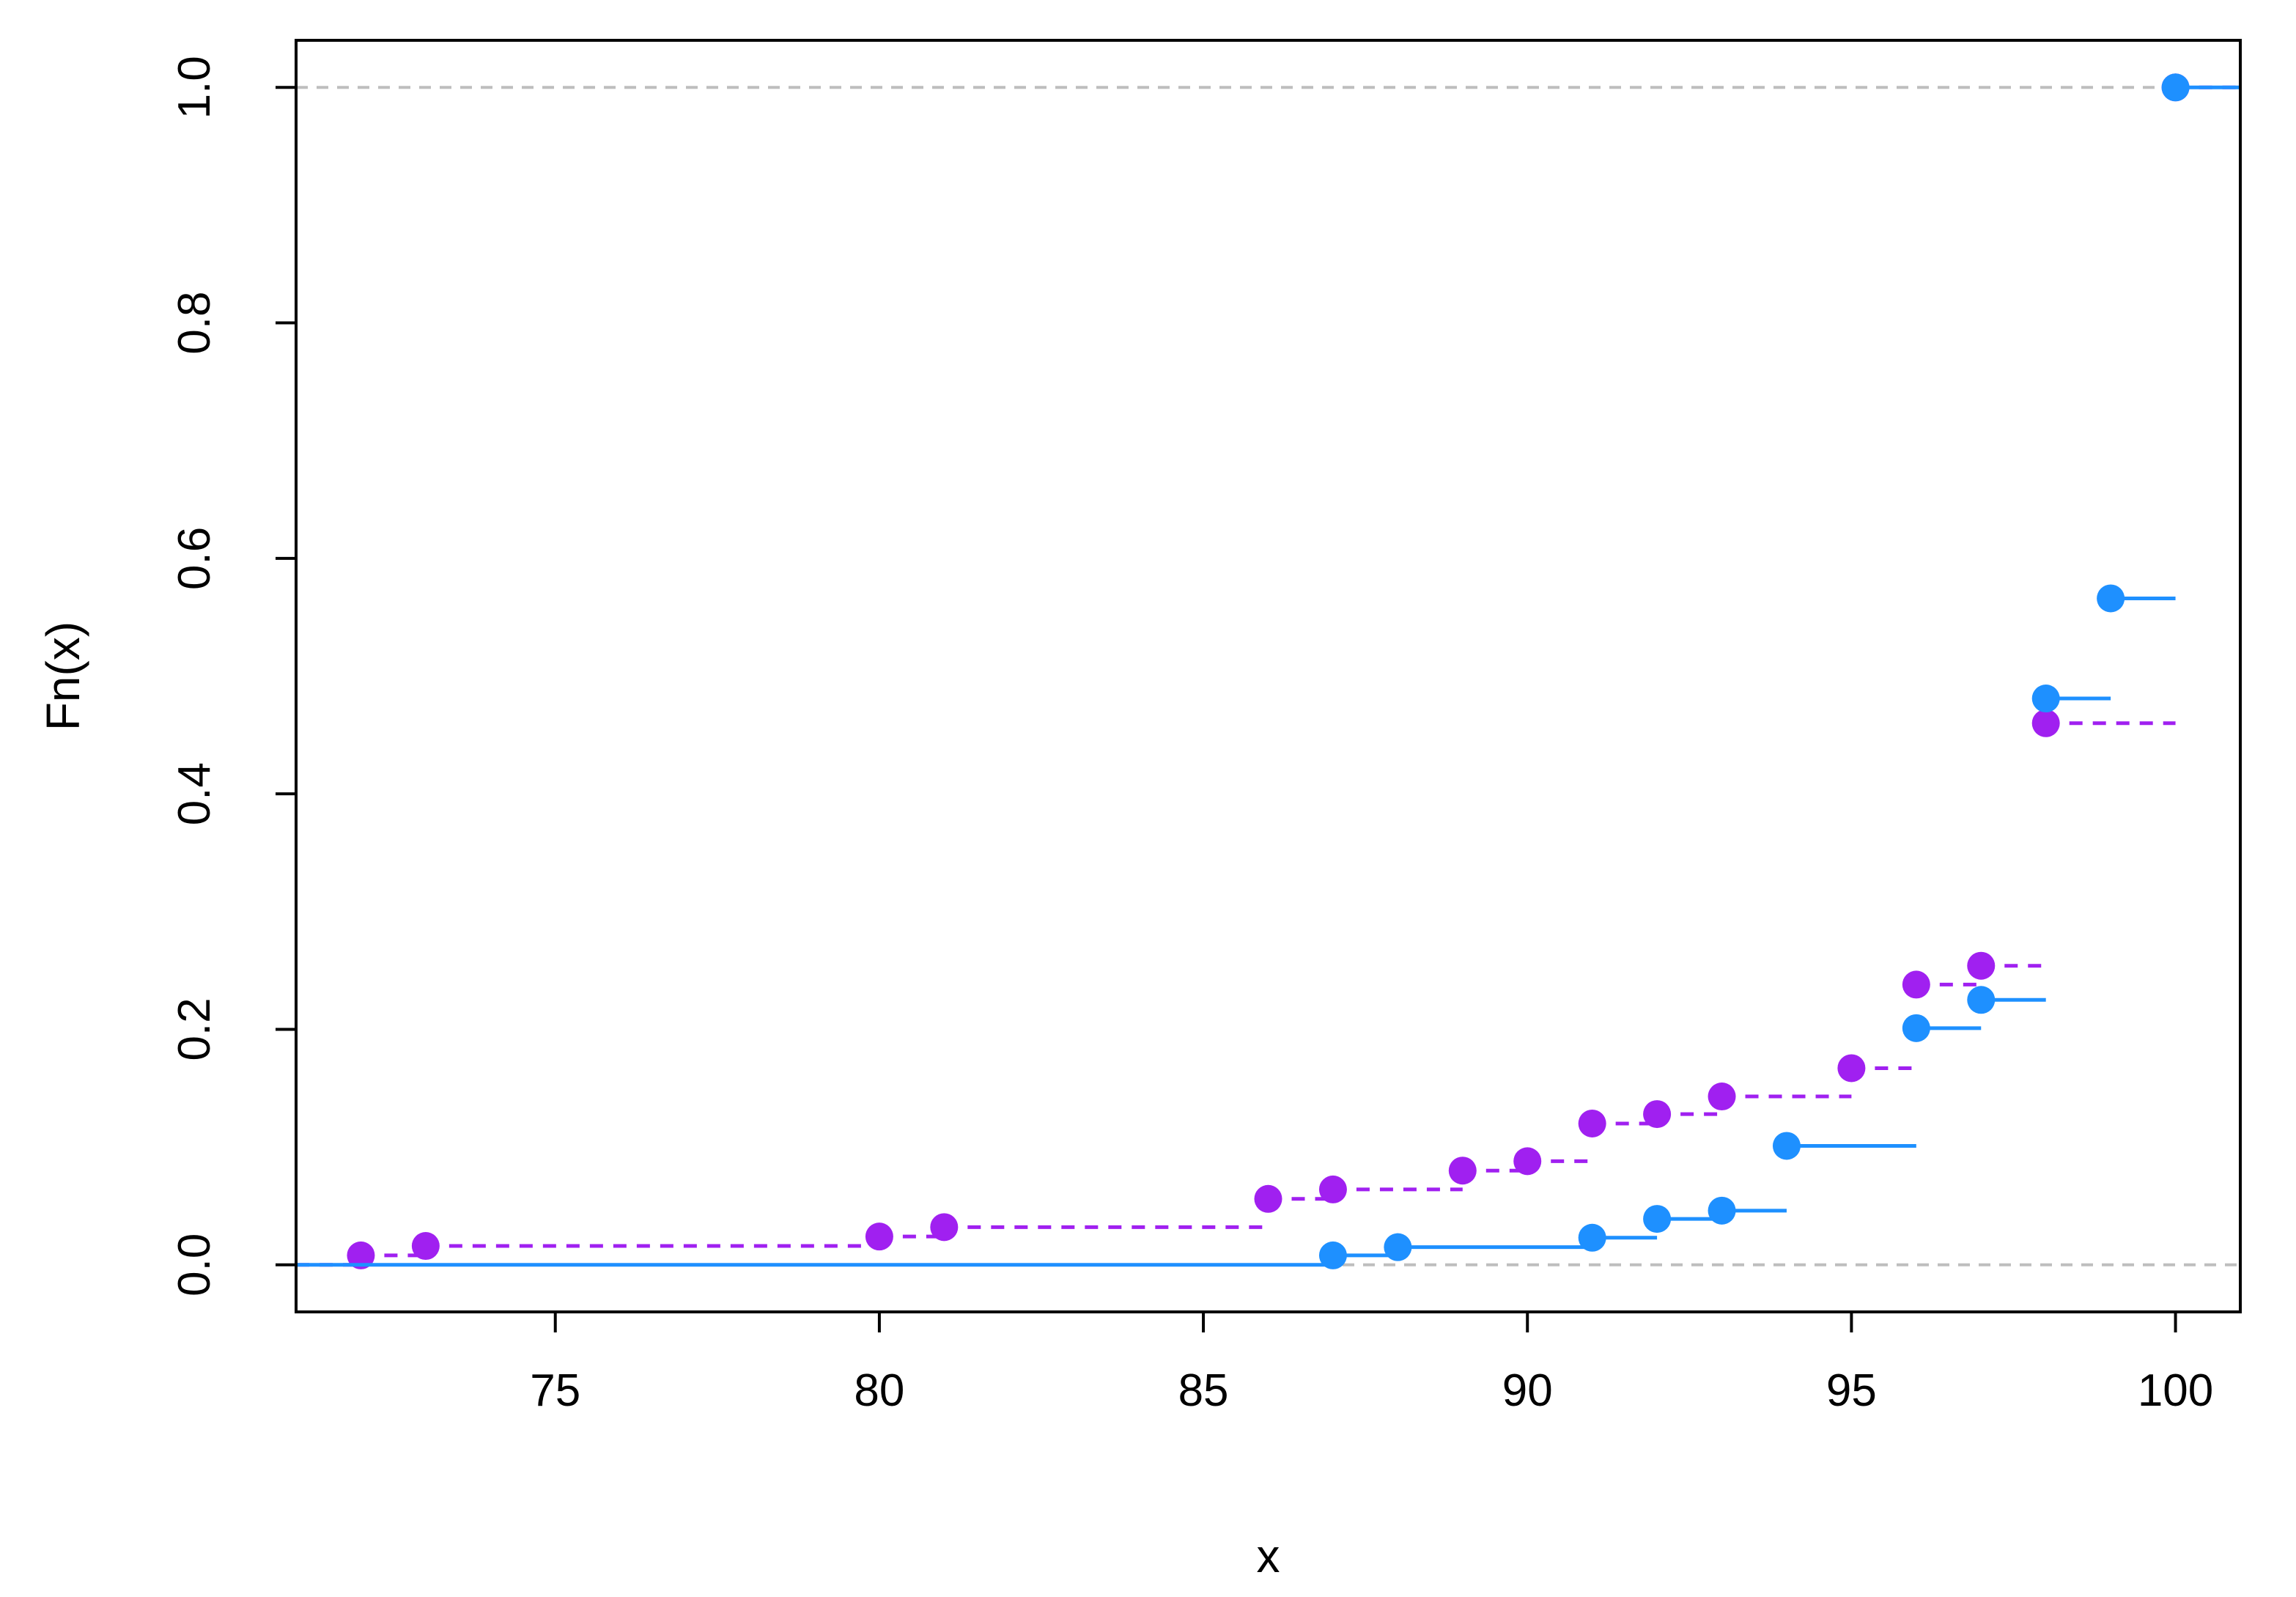 This screenshot has height=1597, width=2296. Describe the element at coordinates (232, 676) in the screenshot. I see `y-axis: 0.0 0.2 0.4 0.6 0.8 1.0` at that location.